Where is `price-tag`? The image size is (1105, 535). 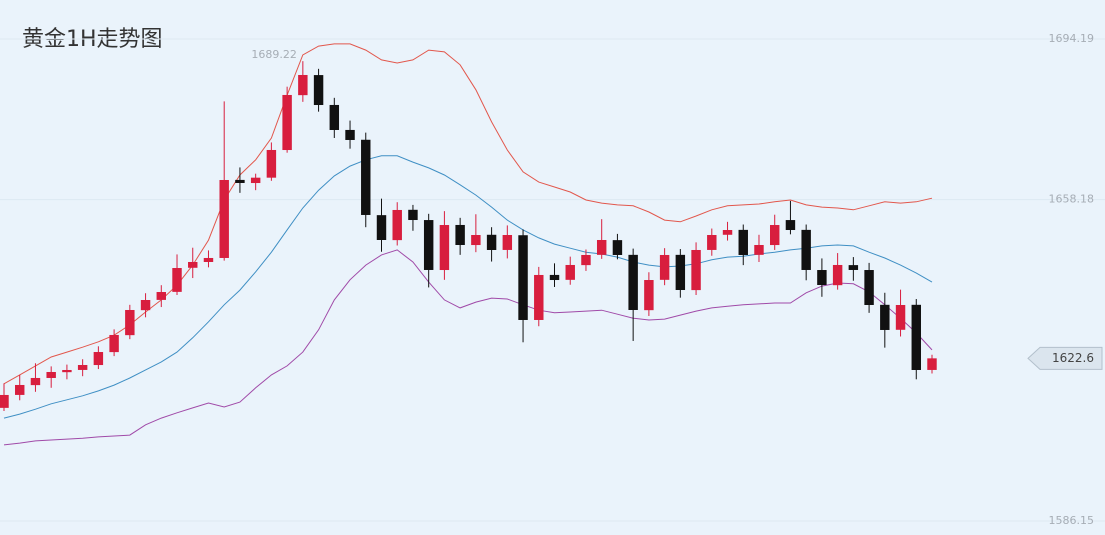
price-tag is located at coordinates (1065, 358).